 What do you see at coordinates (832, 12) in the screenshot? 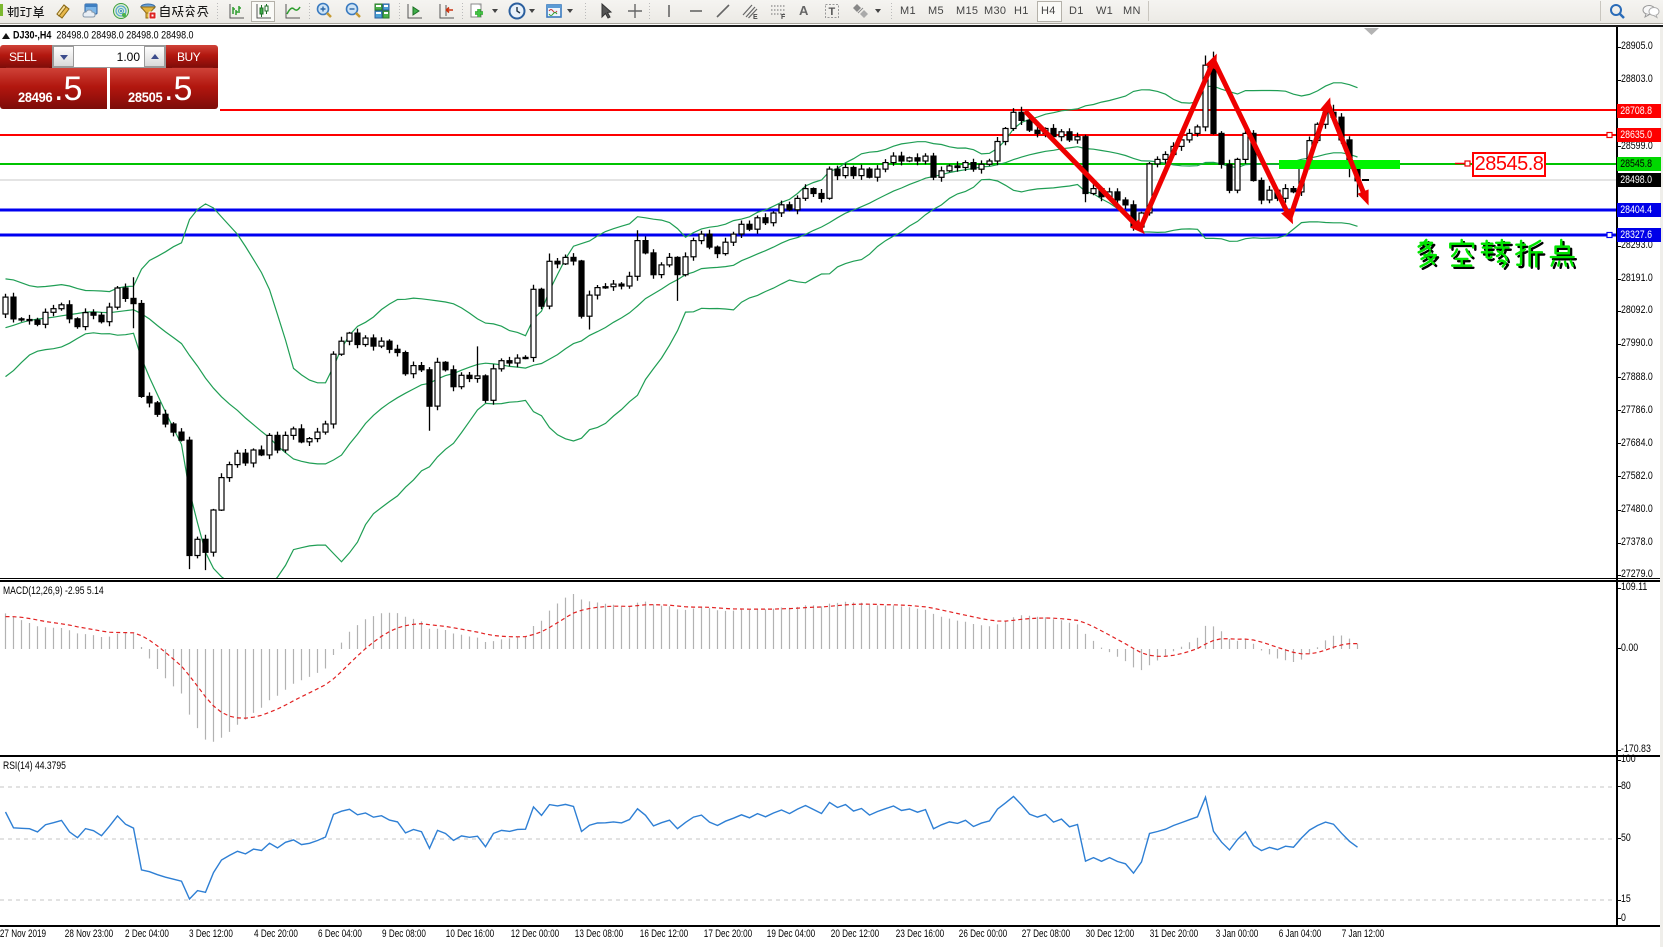
I see `svg-text: T` at bounding box center [832, 12].